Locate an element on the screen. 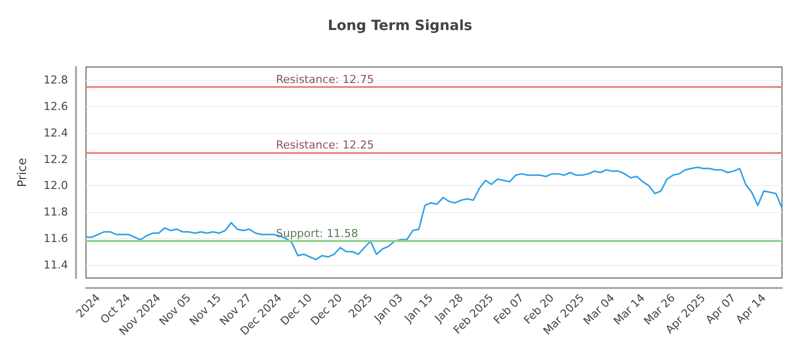 Image resolution: width=800 pixels, height=350 pixels. ref-line-label: Resistance: 12.25 is located at coordinates (325, 145).